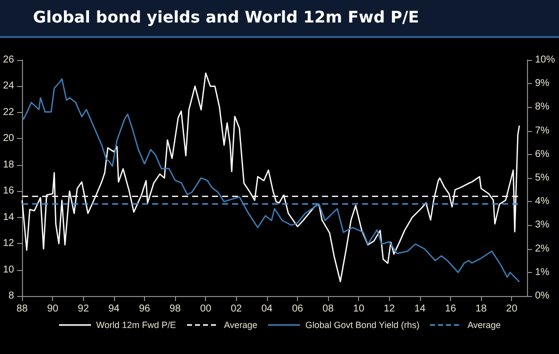 The width and height of the screenshot is (559, 354). Describe the element at coordinates (542, 154) in the screenshot. I see `y2-tick-label: 6%` at that location.